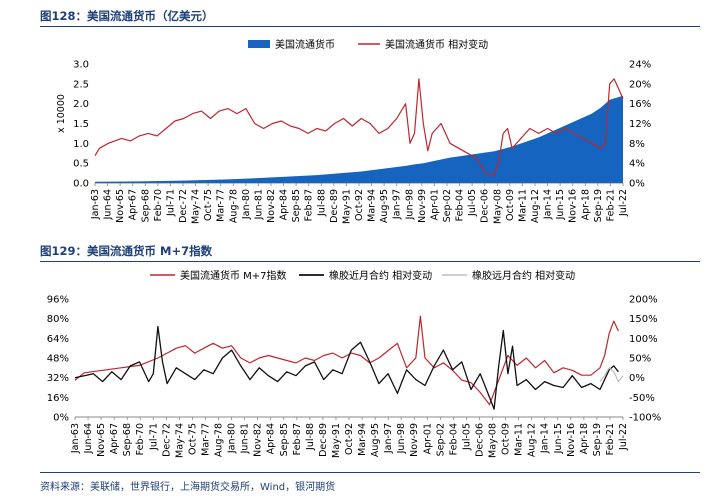 This screenshot has width=716, height=500. I want to click on chart-2-x-tick-label: Jul-22, so click(623, 437).